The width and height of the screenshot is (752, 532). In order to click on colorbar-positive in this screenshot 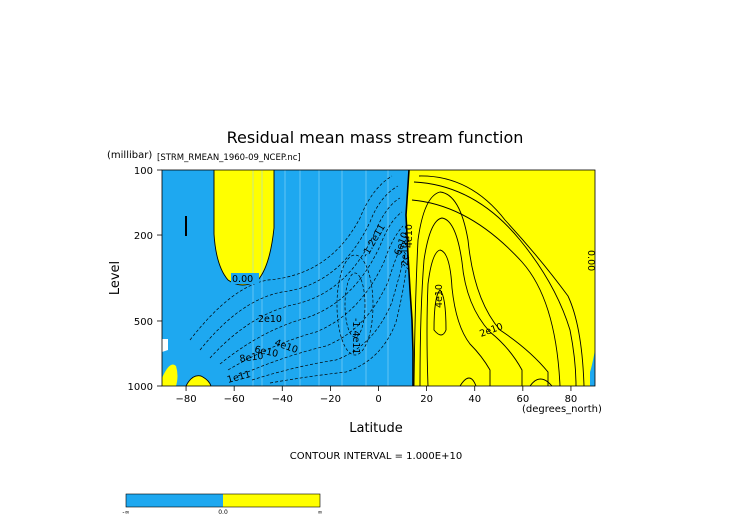, I will do `click(271, 500)`.